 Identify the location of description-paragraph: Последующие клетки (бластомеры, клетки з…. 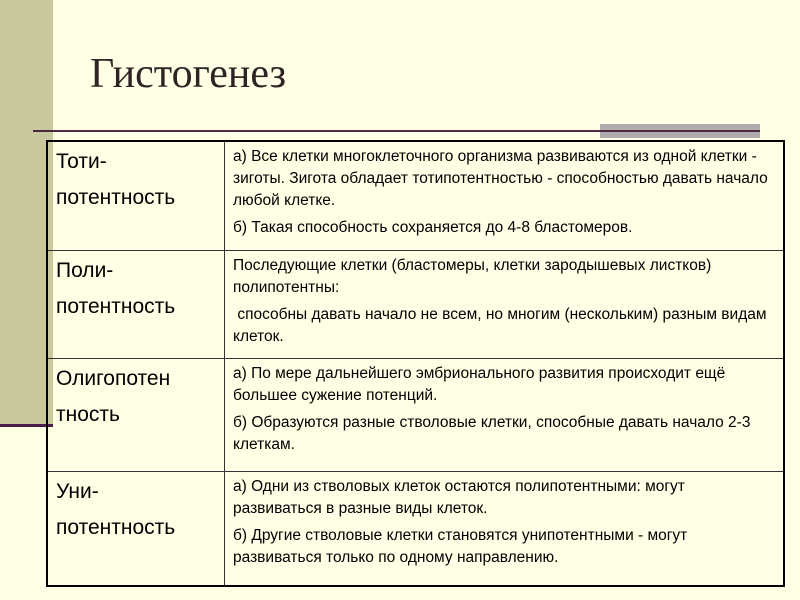
(472, 276).